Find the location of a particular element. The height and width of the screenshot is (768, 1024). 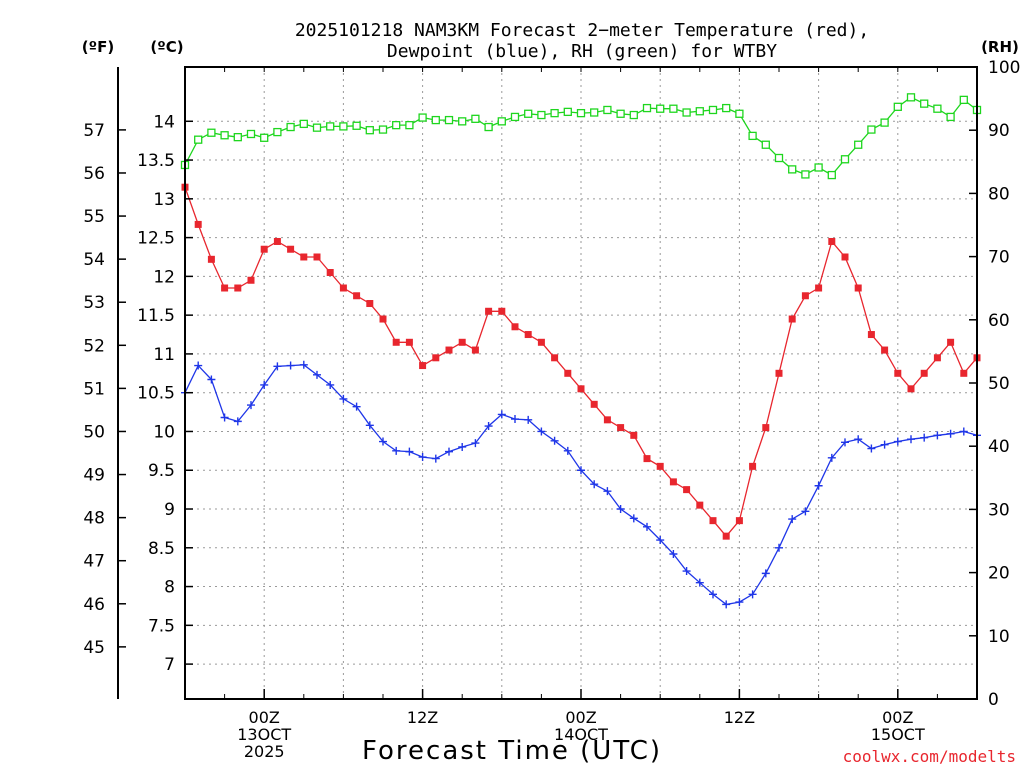

fahrenheit-tick-label: 47 is located at coordinates (94, 562).